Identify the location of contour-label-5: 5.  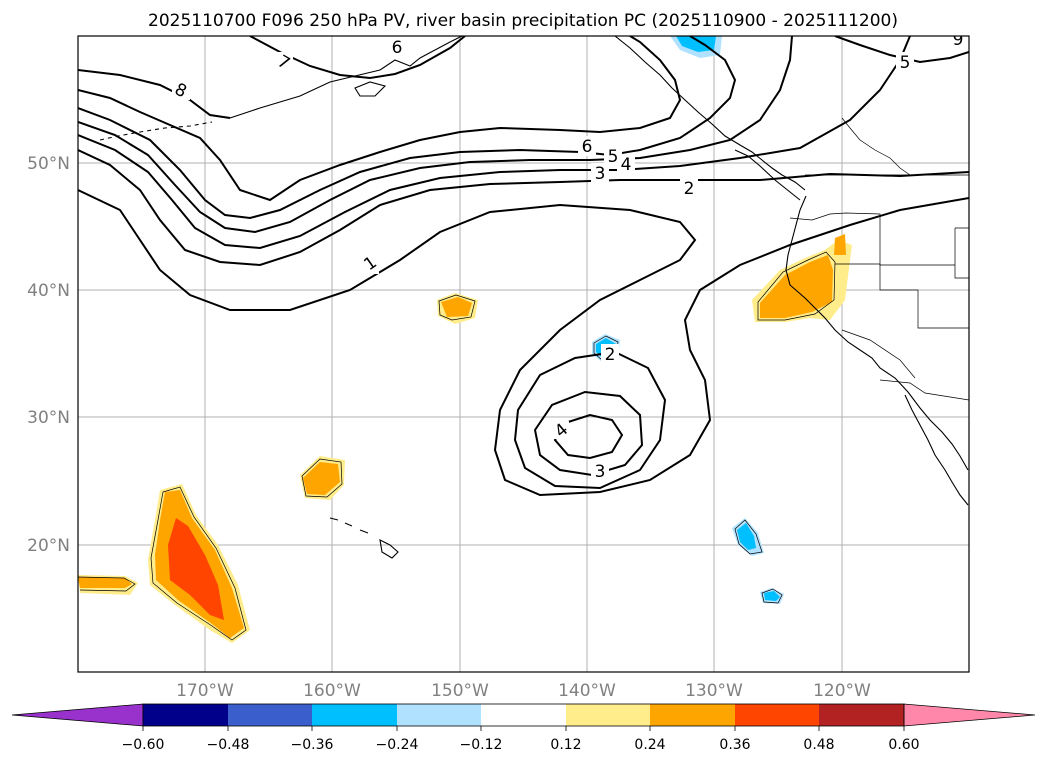
(613, 157).